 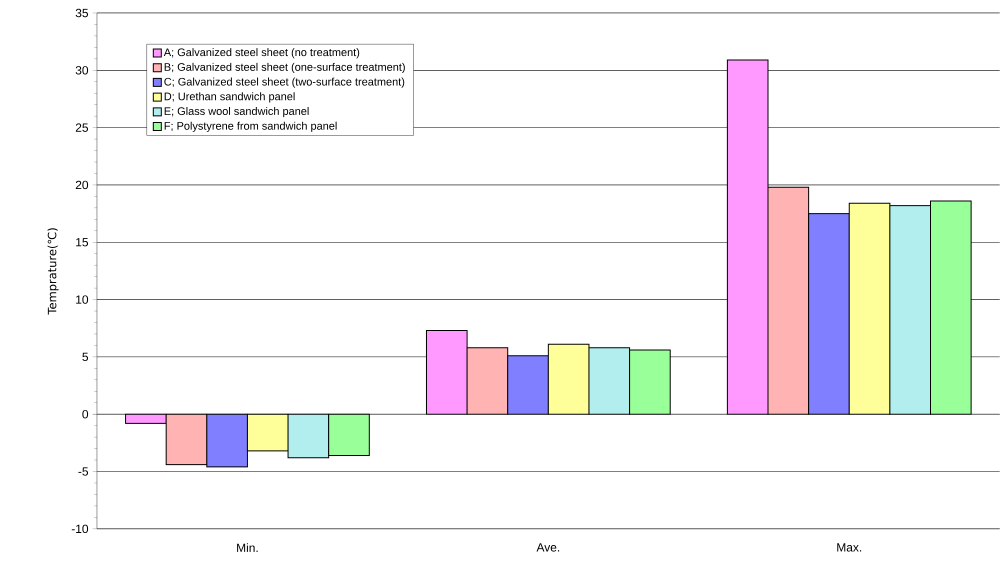 I want to click on y-tick-label: 35, so click(x=82, y=13).